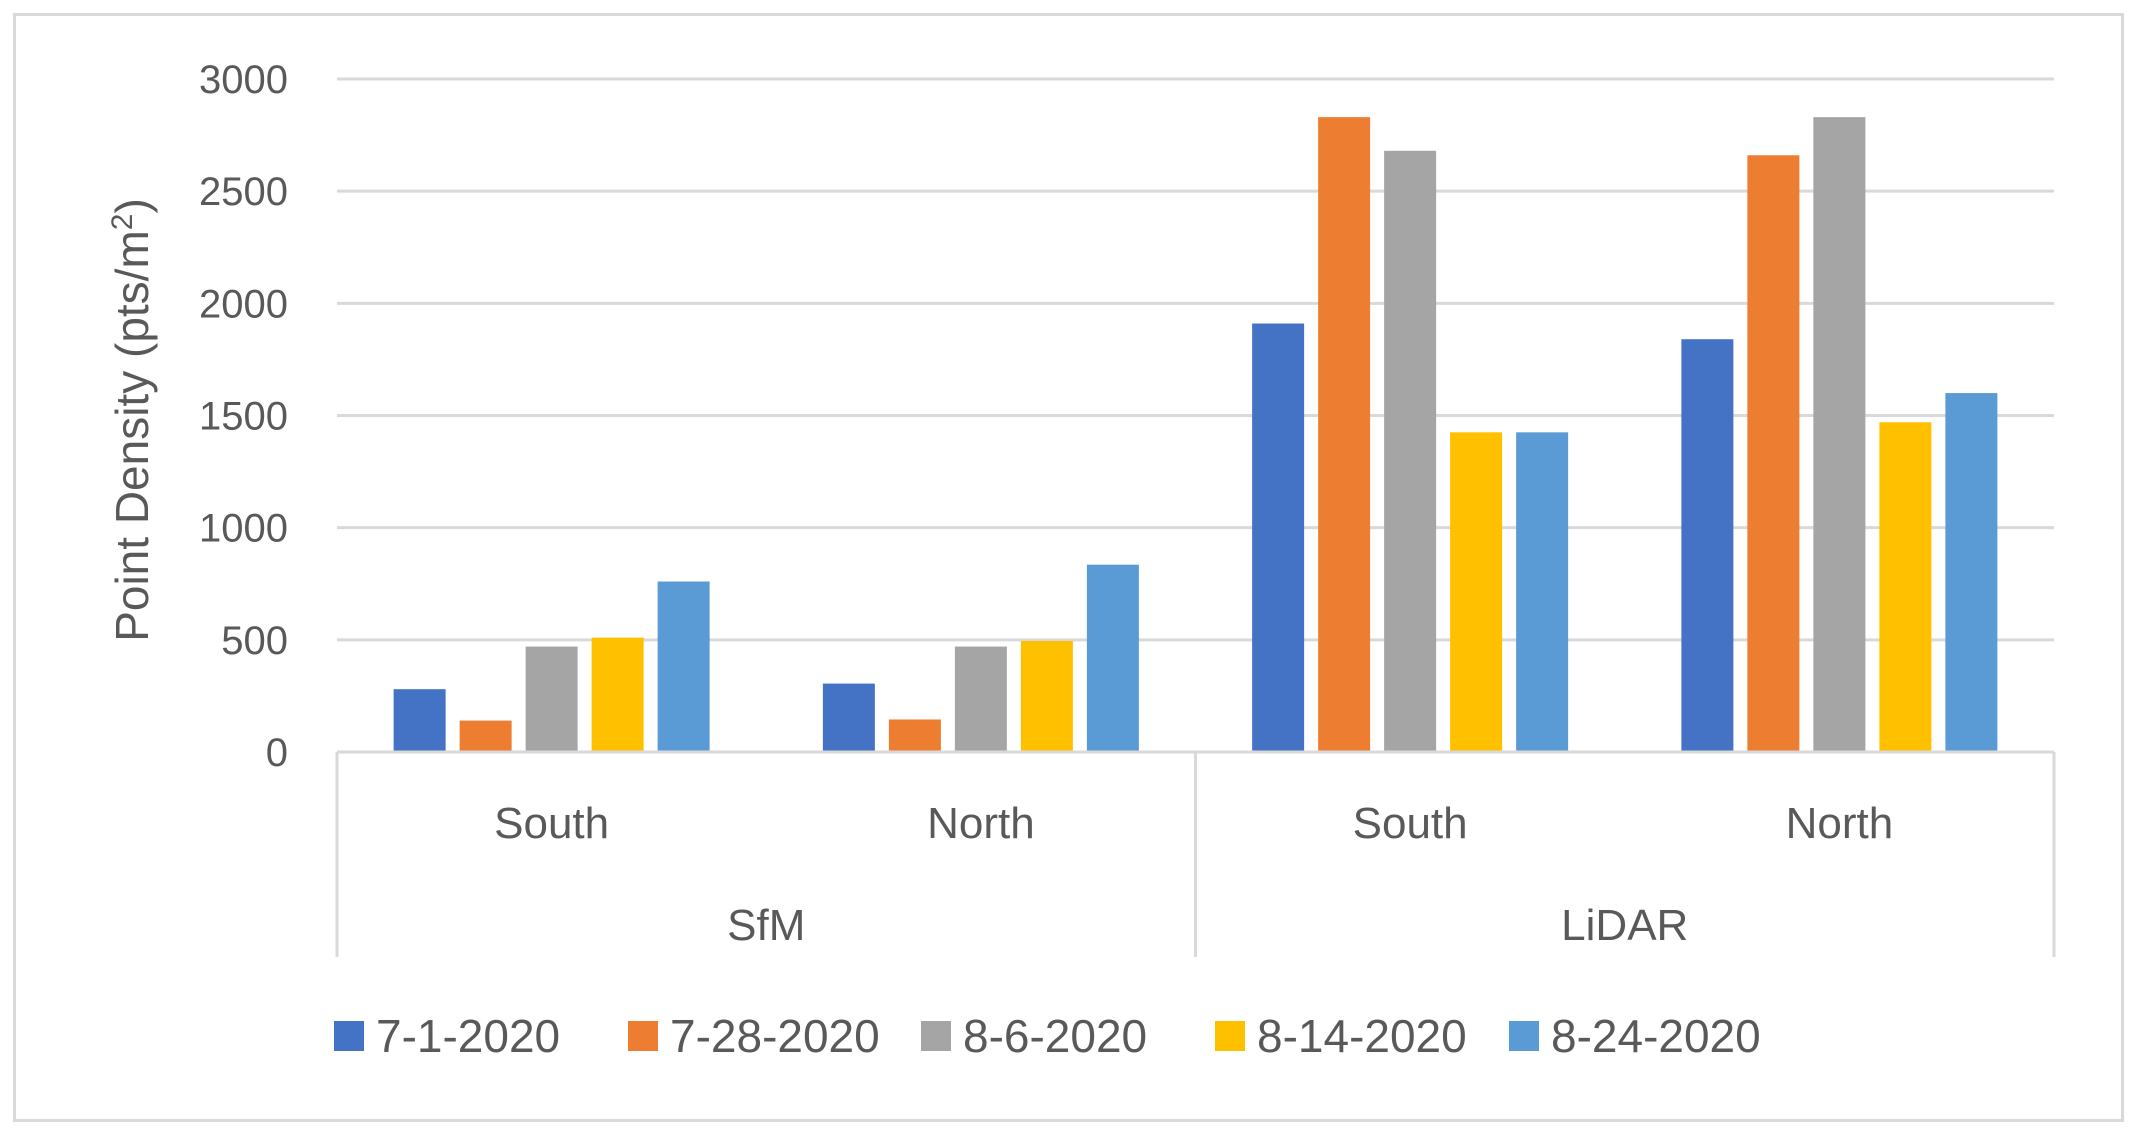 This screenshot has height=1139, width=2139. What do you see at coordinates (1524, 1036) in the screenshot?
I see `legend-swatch-8-24-2020` at bounding box center [1524, 1036].